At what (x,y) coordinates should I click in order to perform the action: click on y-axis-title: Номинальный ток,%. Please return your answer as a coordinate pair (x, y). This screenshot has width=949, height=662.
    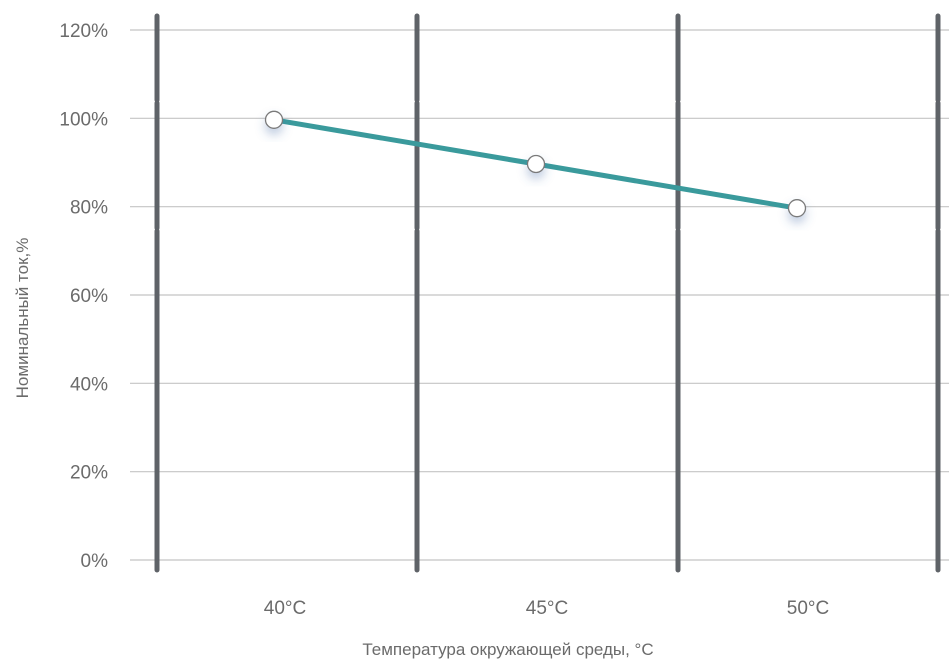
    Looking at the image, I should click on (22, 318).